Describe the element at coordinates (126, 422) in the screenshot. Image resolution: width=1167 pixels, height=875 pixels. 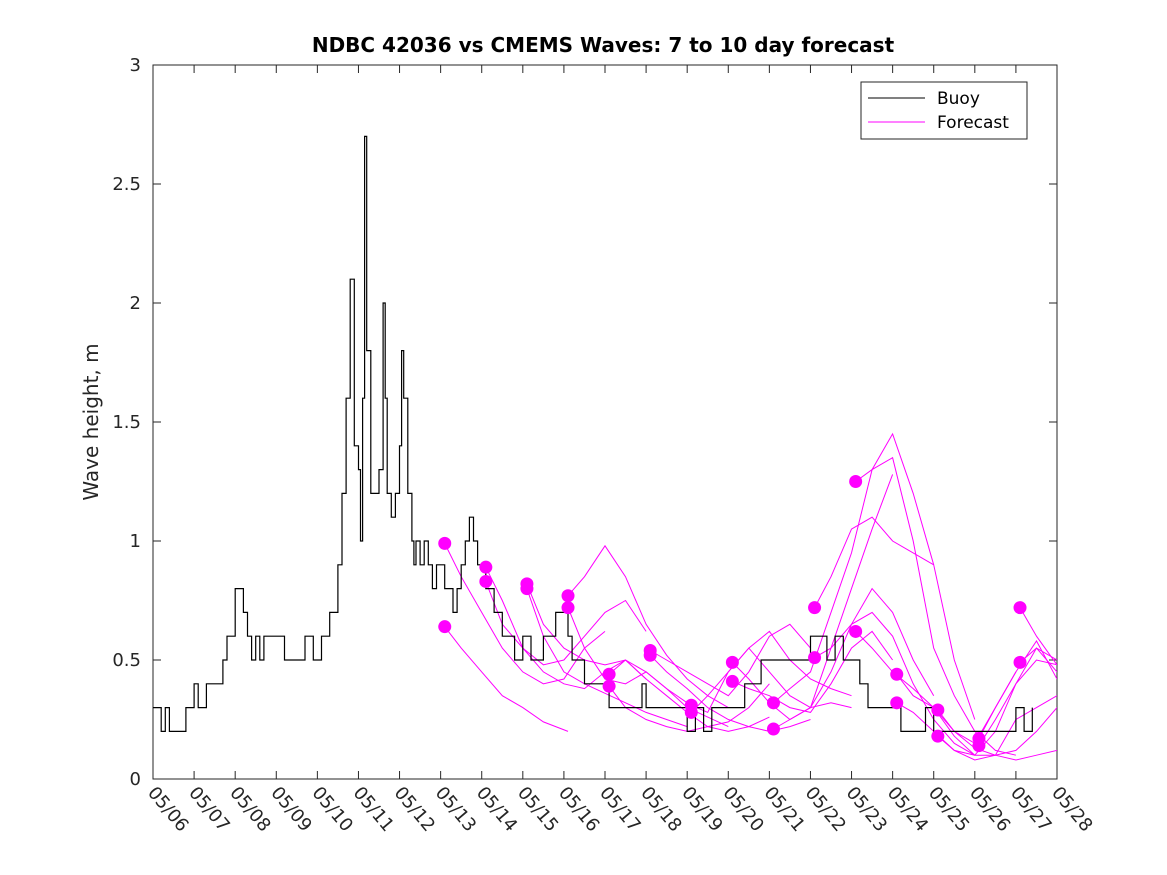
I see `y-tick-label: 1.5` at that location.